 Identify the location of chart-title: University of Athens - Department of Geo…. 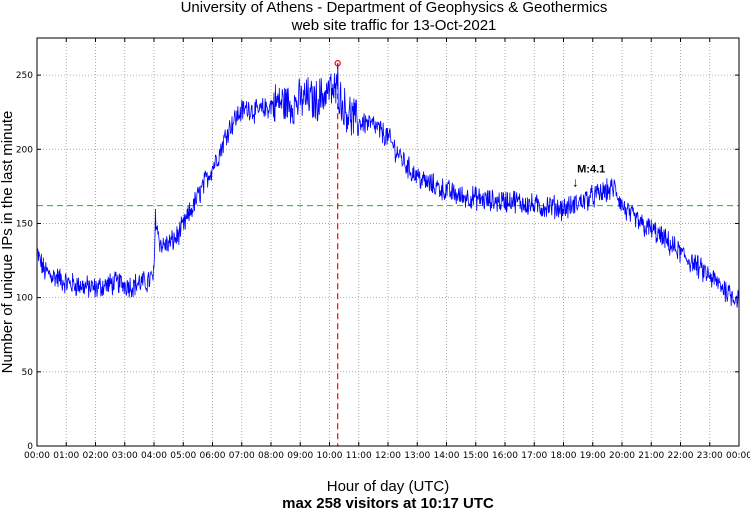
(394, 8).